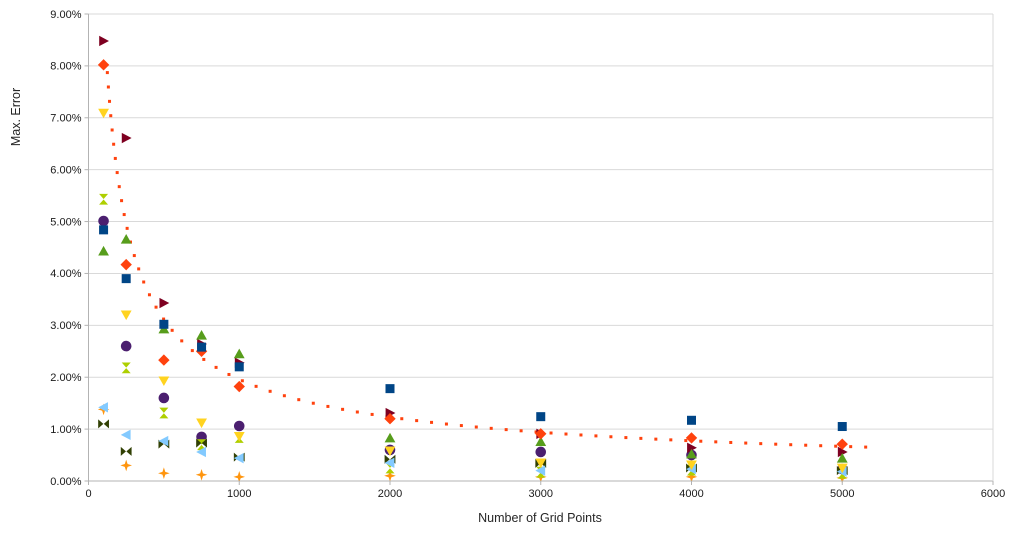 This screenshot has height=541, width=1024. What do you see at coordinates (540, 518) in the screenshot?
I see `x-axis-title: Number of Grid Points` at bounding box center [540, 518].